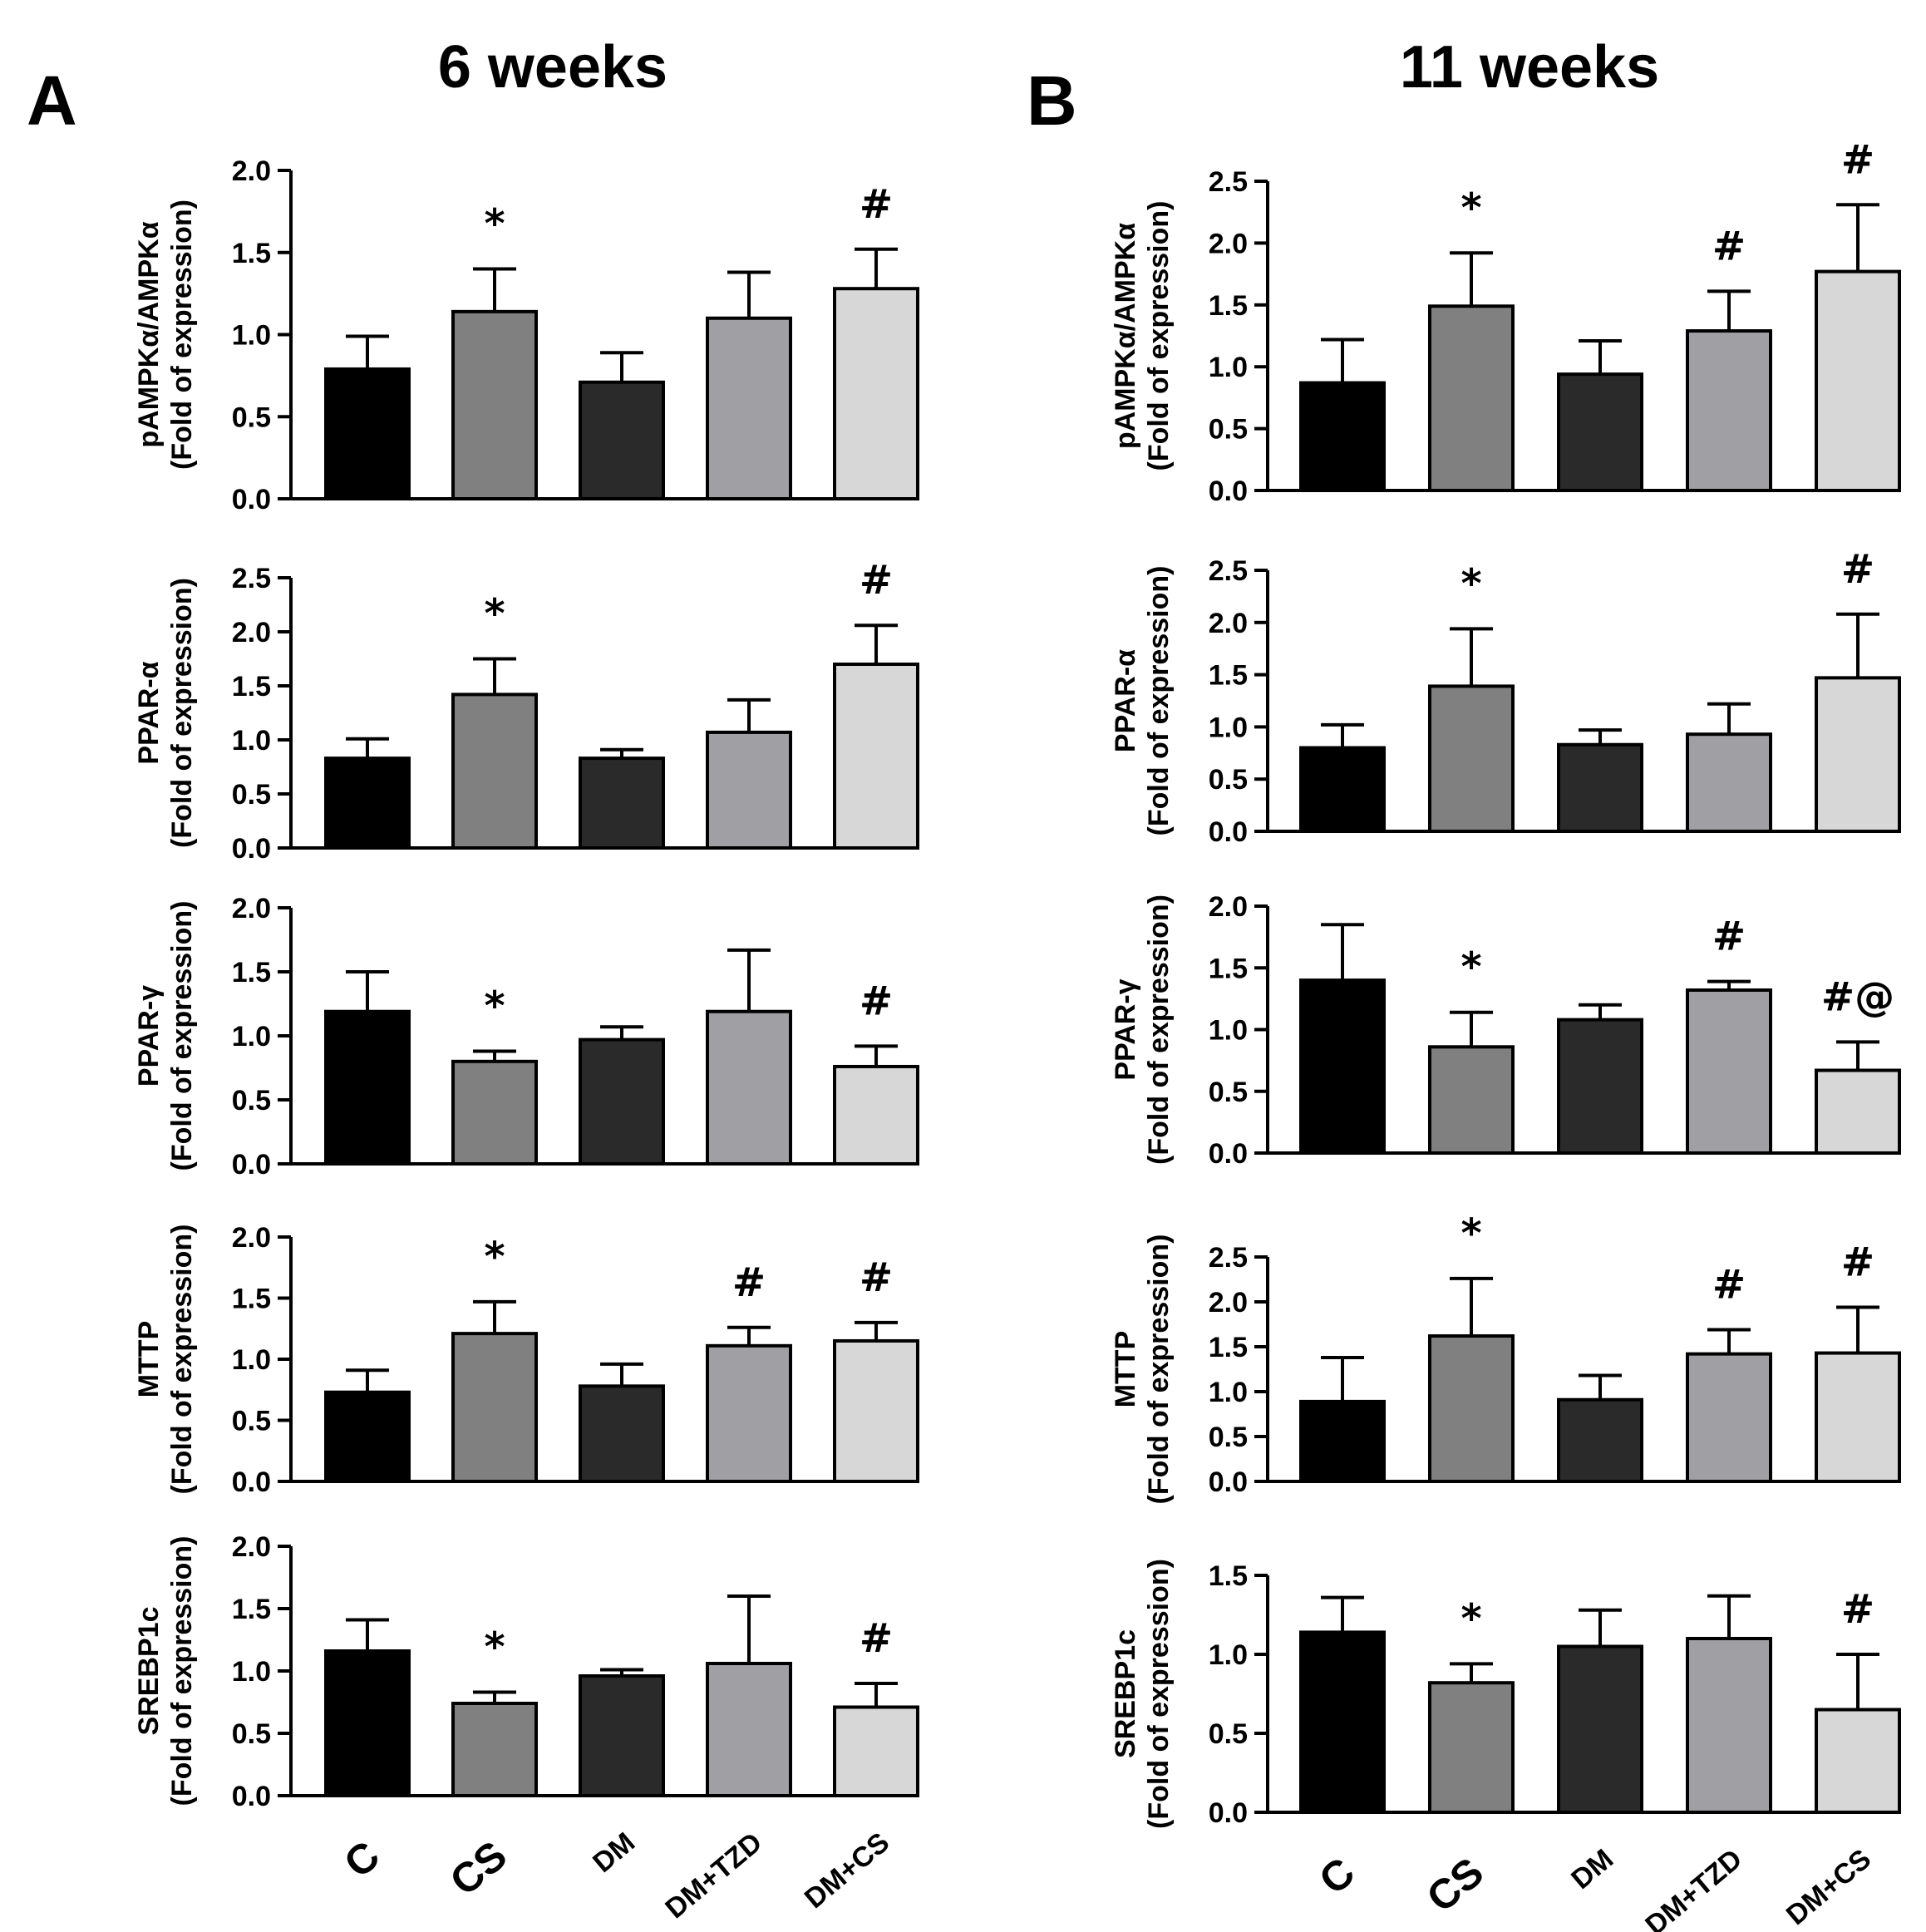 This screenshot has width=1926, height=1932. I want to click on panel-letter-b: B, so click(1052, 101).